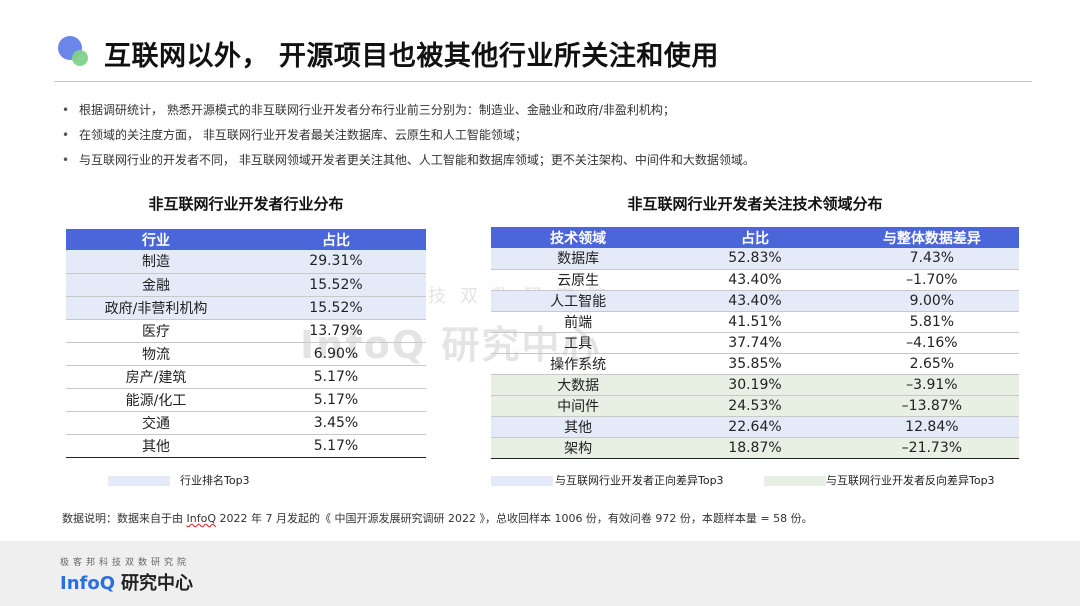  I want to click on table-row: 中间件 24.53% –13.87%, so click(755, 406).